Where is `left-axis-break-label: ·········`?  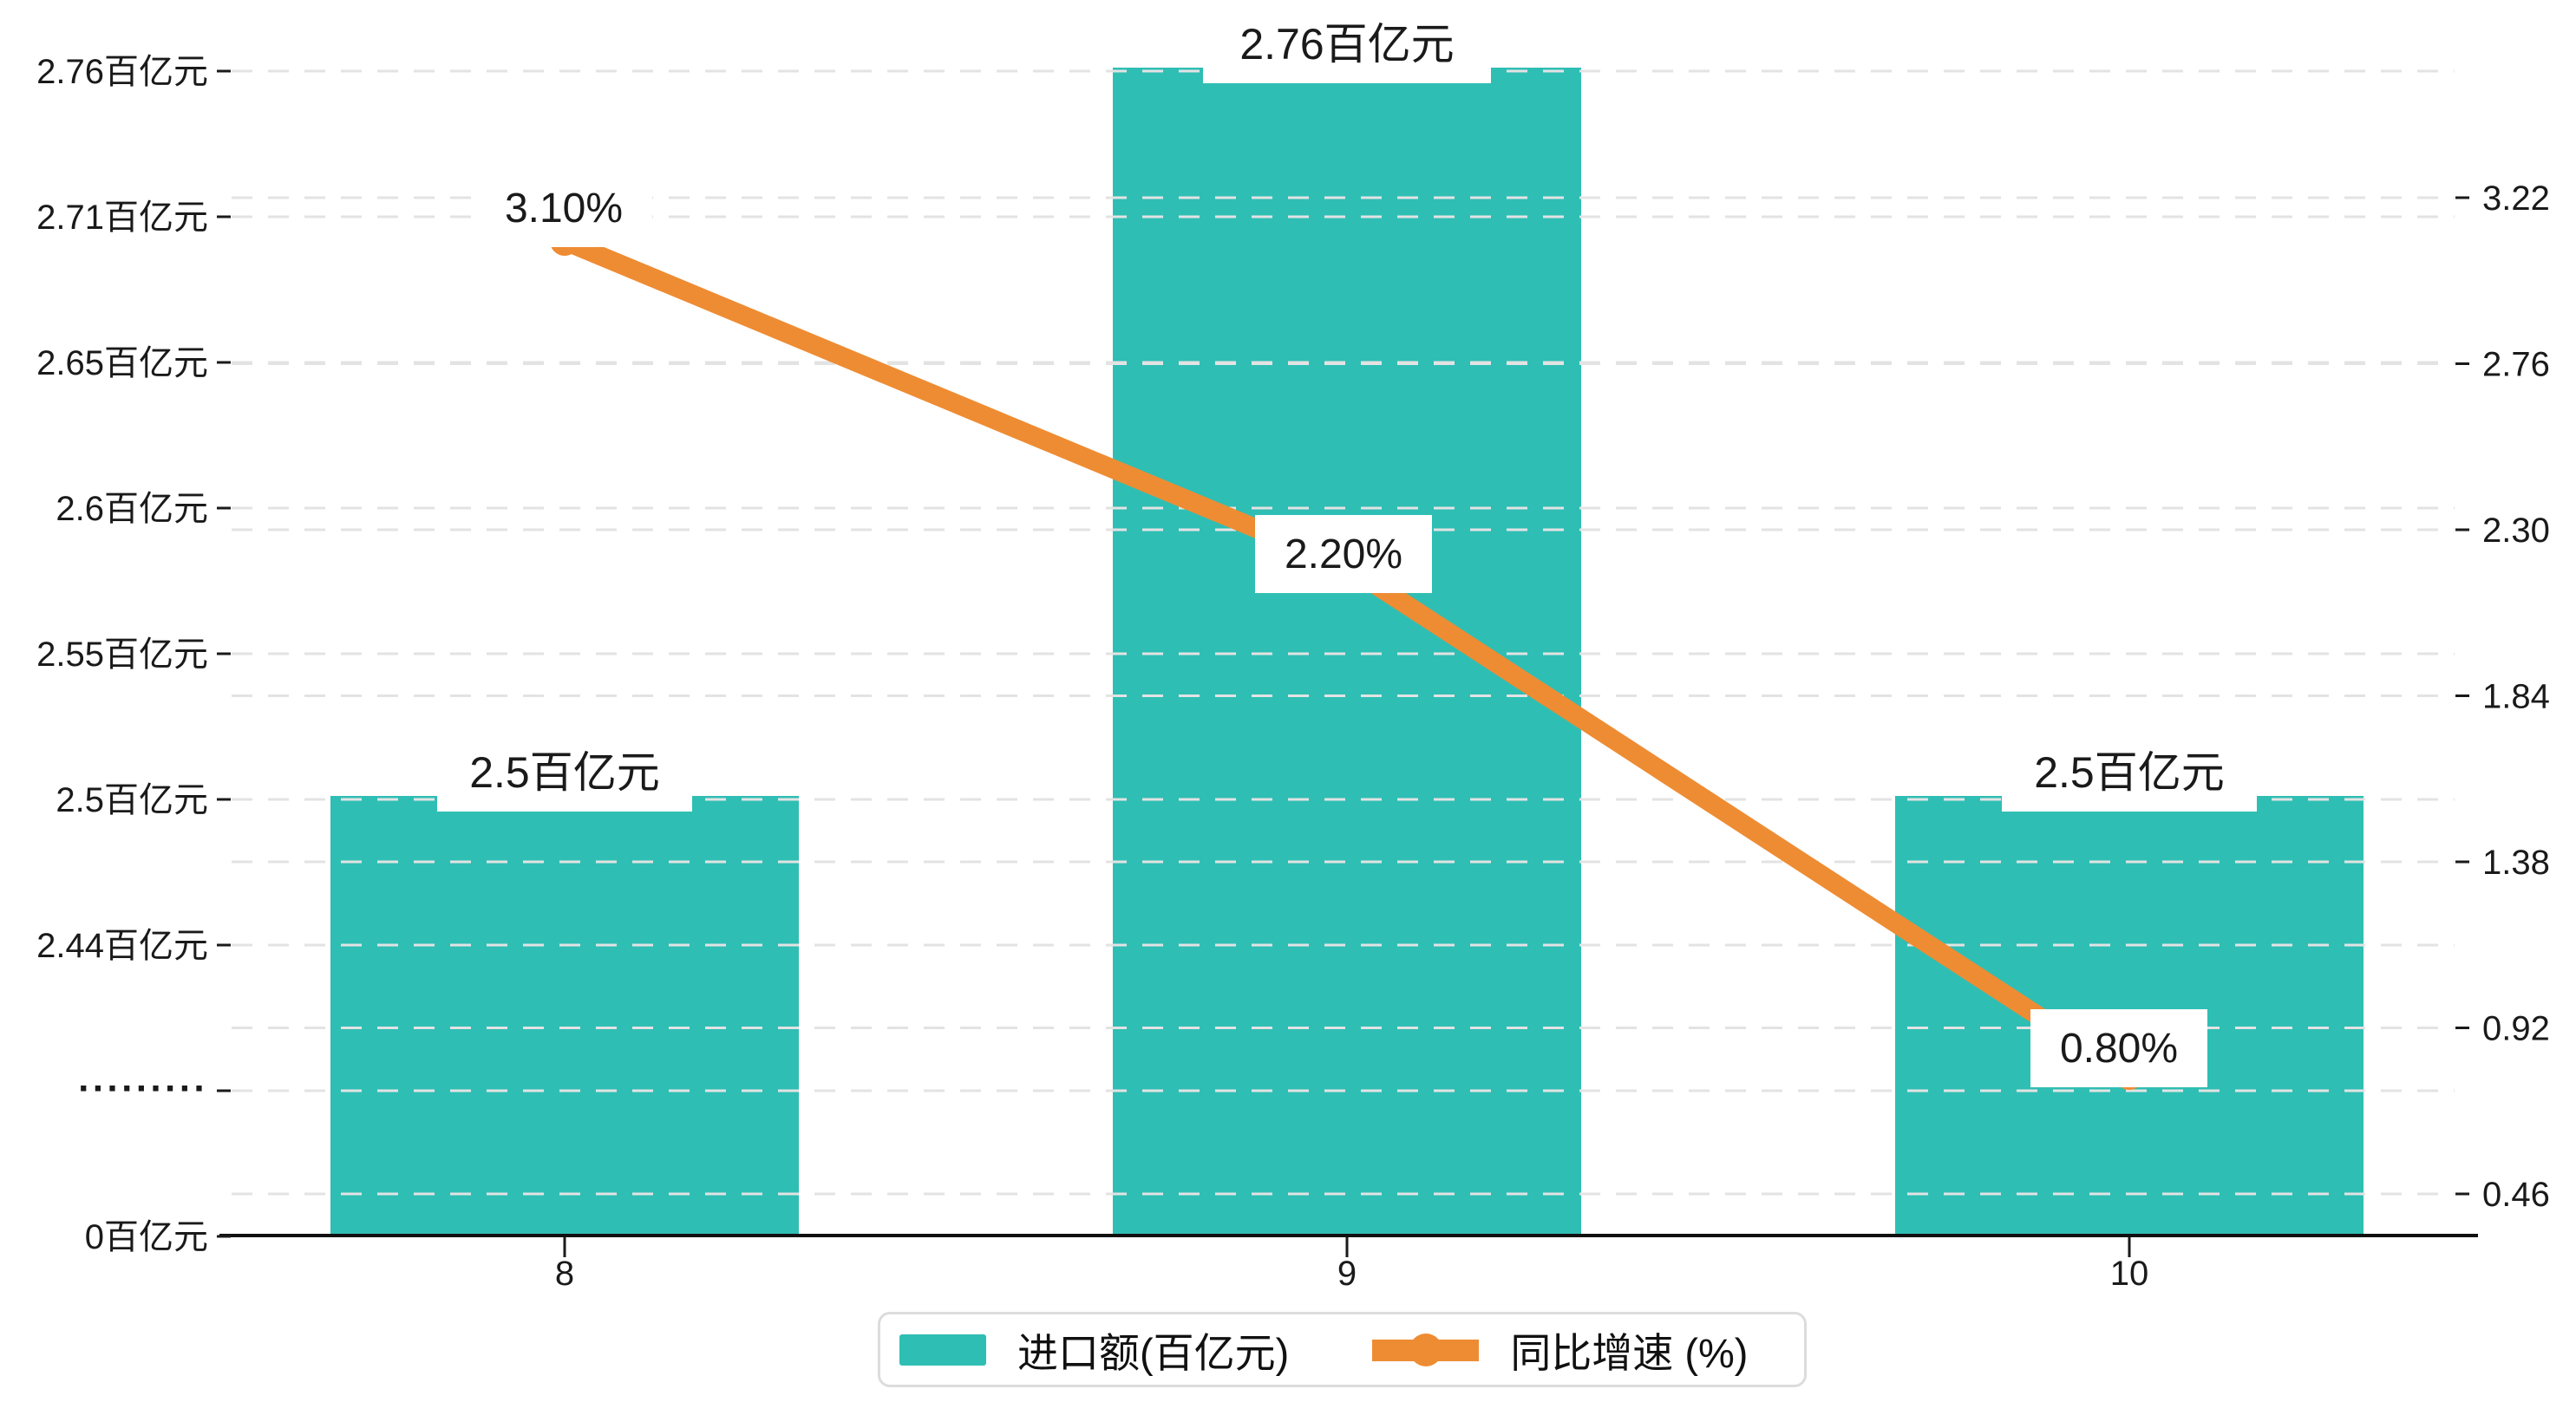
left-axis-break-label: ········· is located at coordinates (143, 1088).